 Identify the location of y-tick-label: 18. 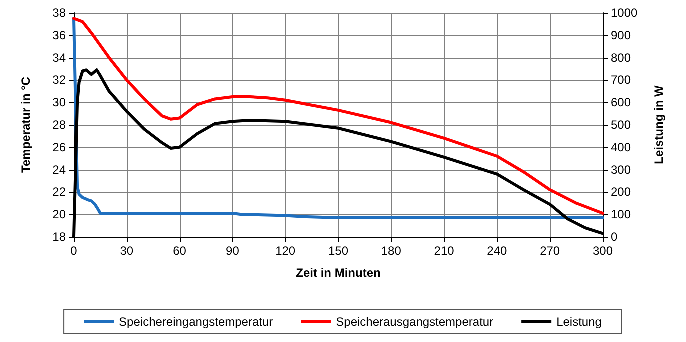
(59, 237).